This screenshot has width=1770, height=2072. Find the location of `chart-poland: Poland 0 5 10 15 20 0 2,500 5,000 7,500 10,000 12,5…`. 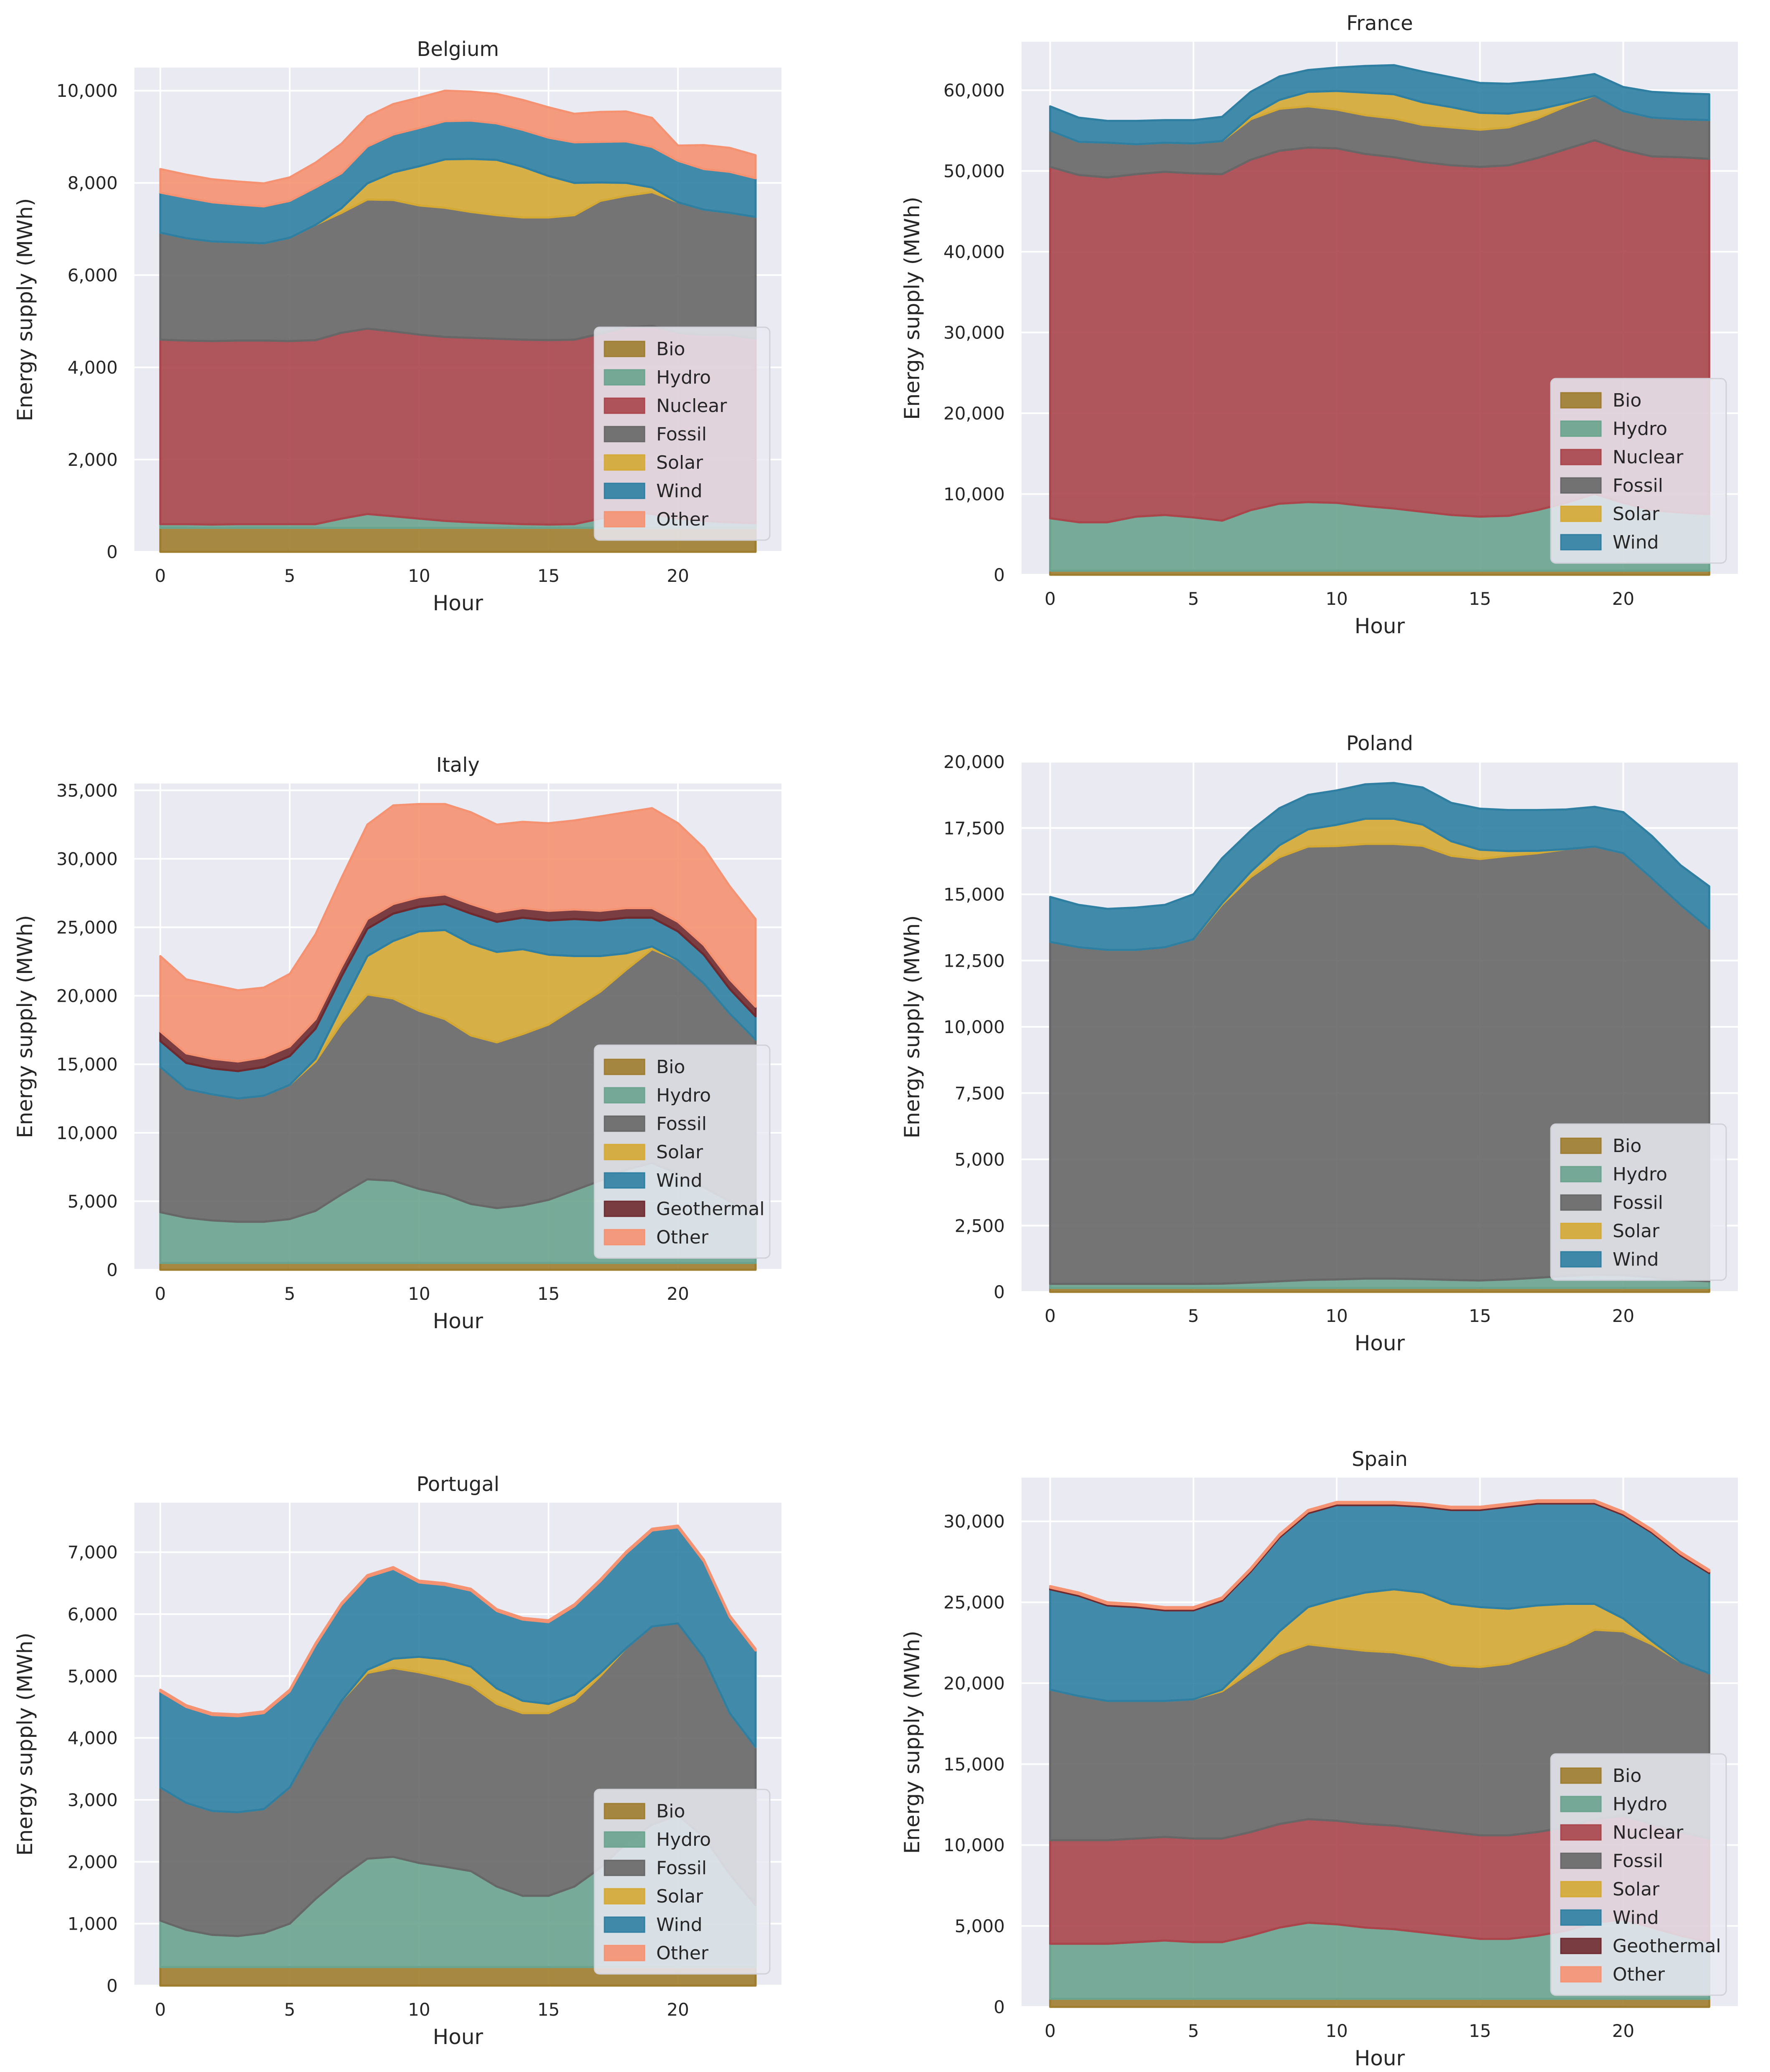

chart-poland: Poland 0 5 10 15 20 0 2,500 5,000 7,500 10,000 12,5… is located at coordinates (1319, 1043).